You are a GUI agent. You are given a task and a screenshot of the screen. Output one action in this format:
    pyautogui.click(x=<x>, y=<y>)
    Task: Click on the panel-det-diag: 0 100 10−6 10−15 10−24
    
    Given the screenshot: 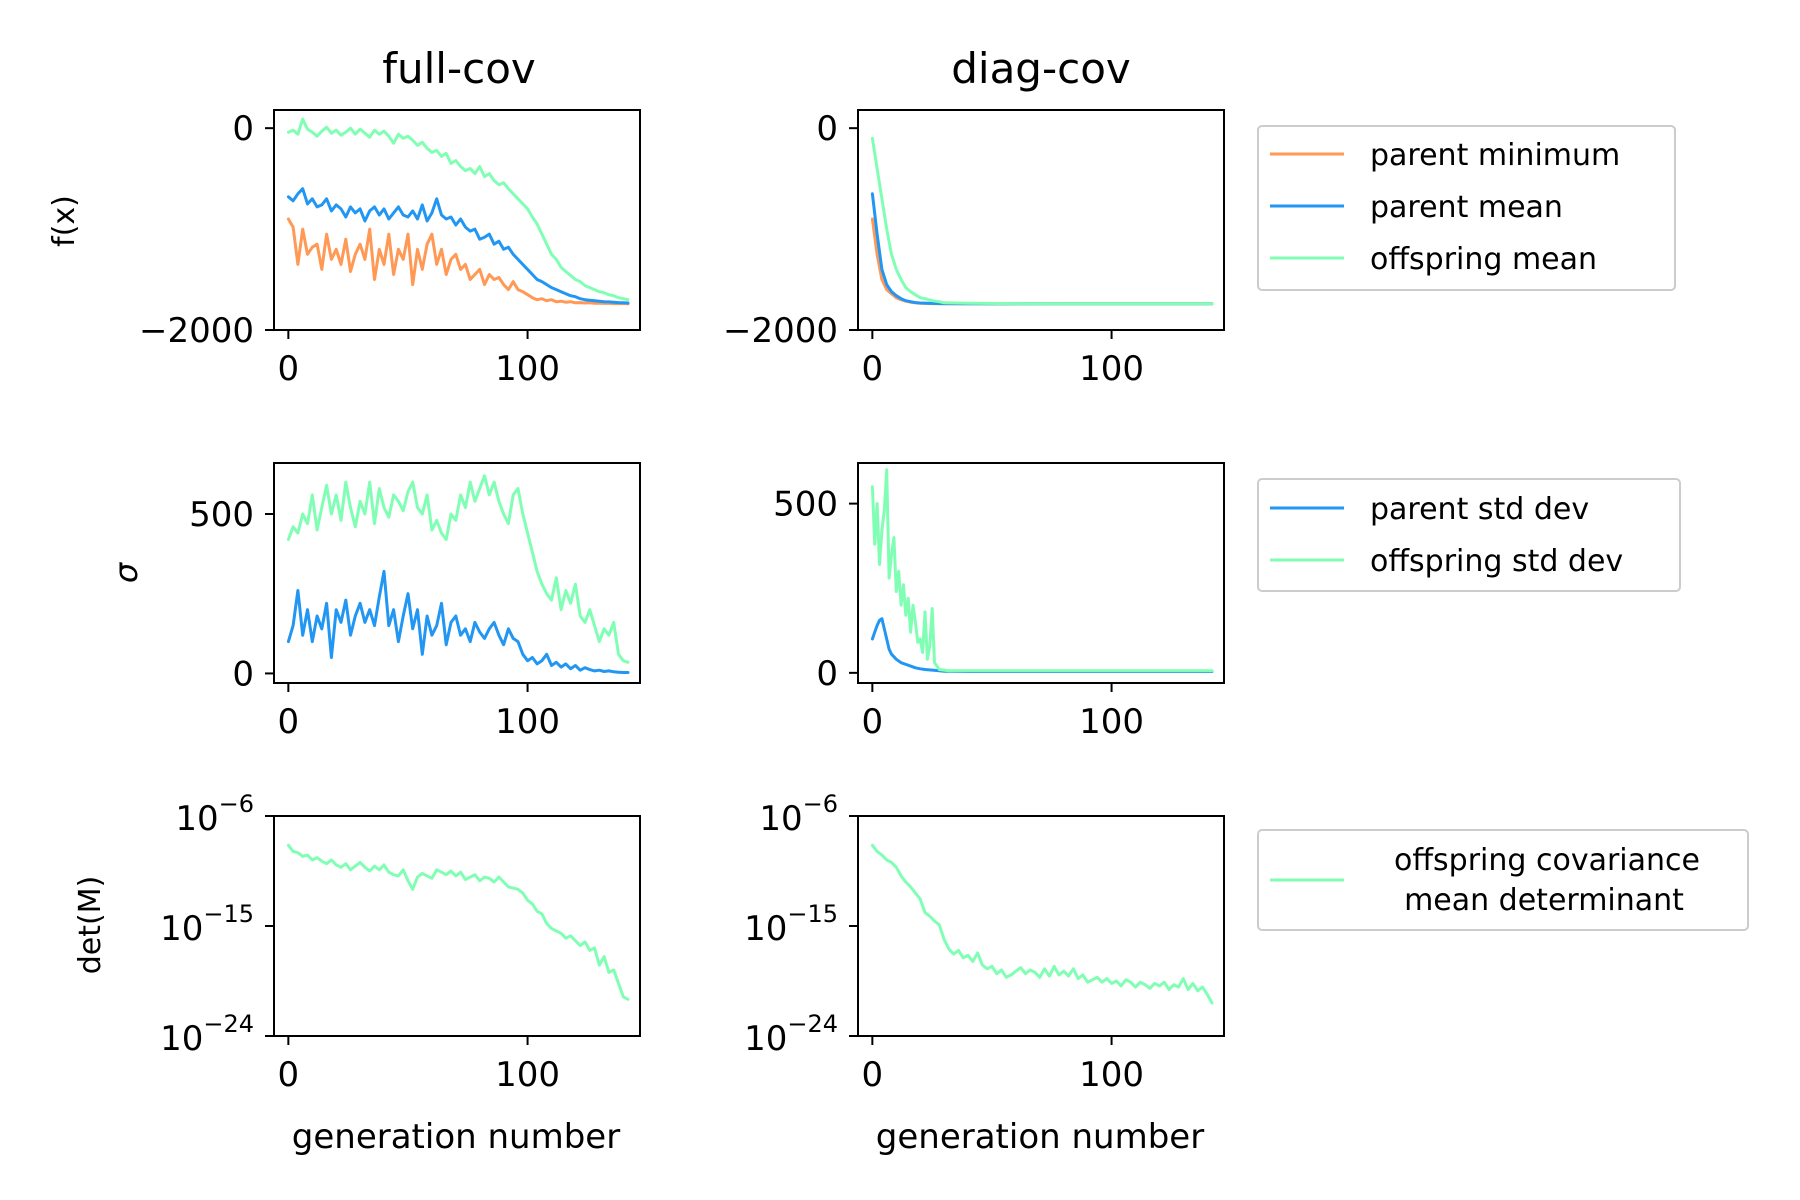 What is the action you would take?
    pyautogui.click(x=984, y=942)
    